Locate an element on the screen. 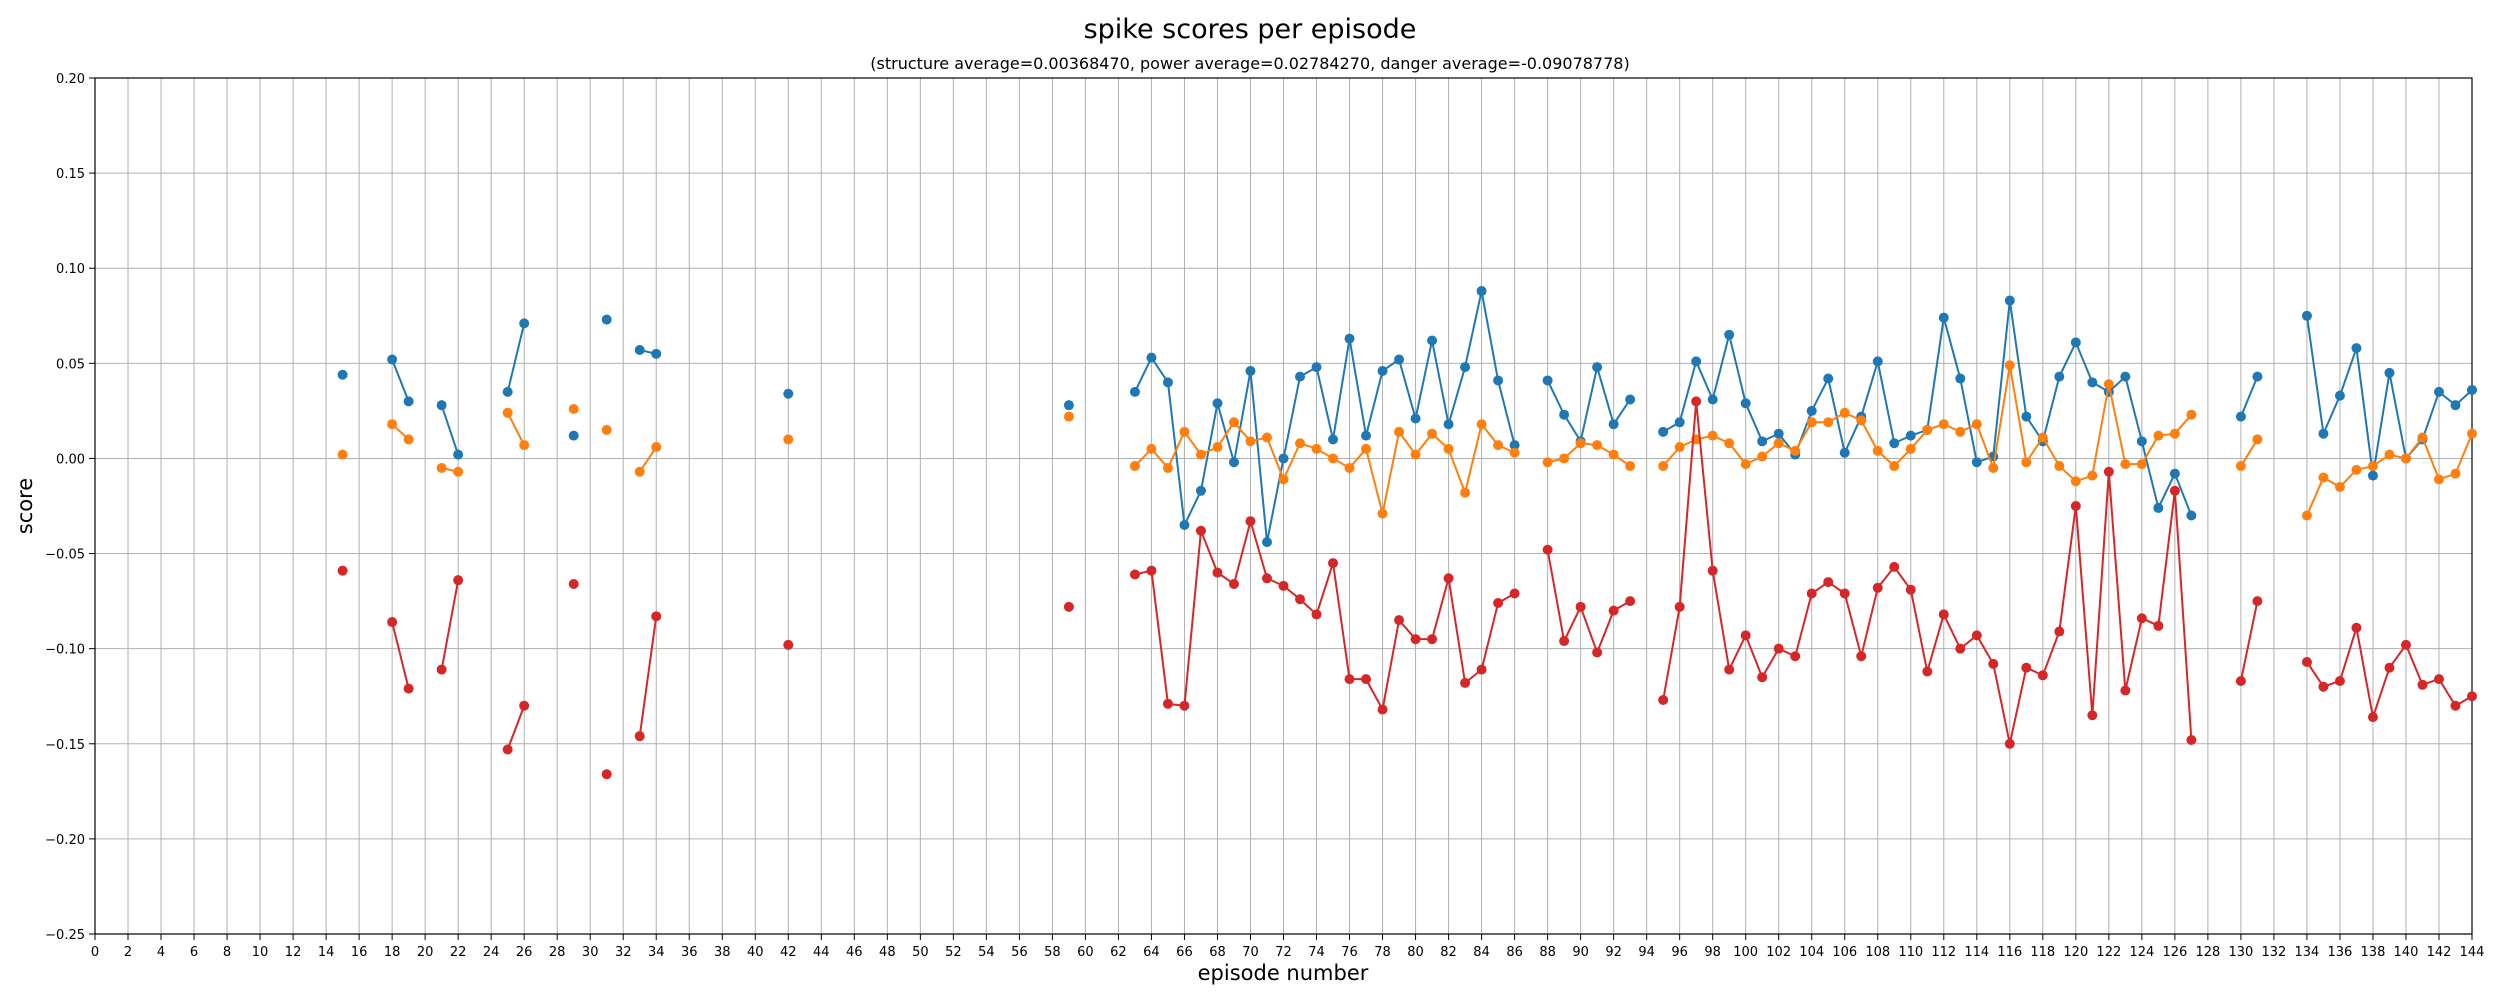 The image size is (2500, 1000). x-tick-label: 38 is located at coordinates (722, 952).